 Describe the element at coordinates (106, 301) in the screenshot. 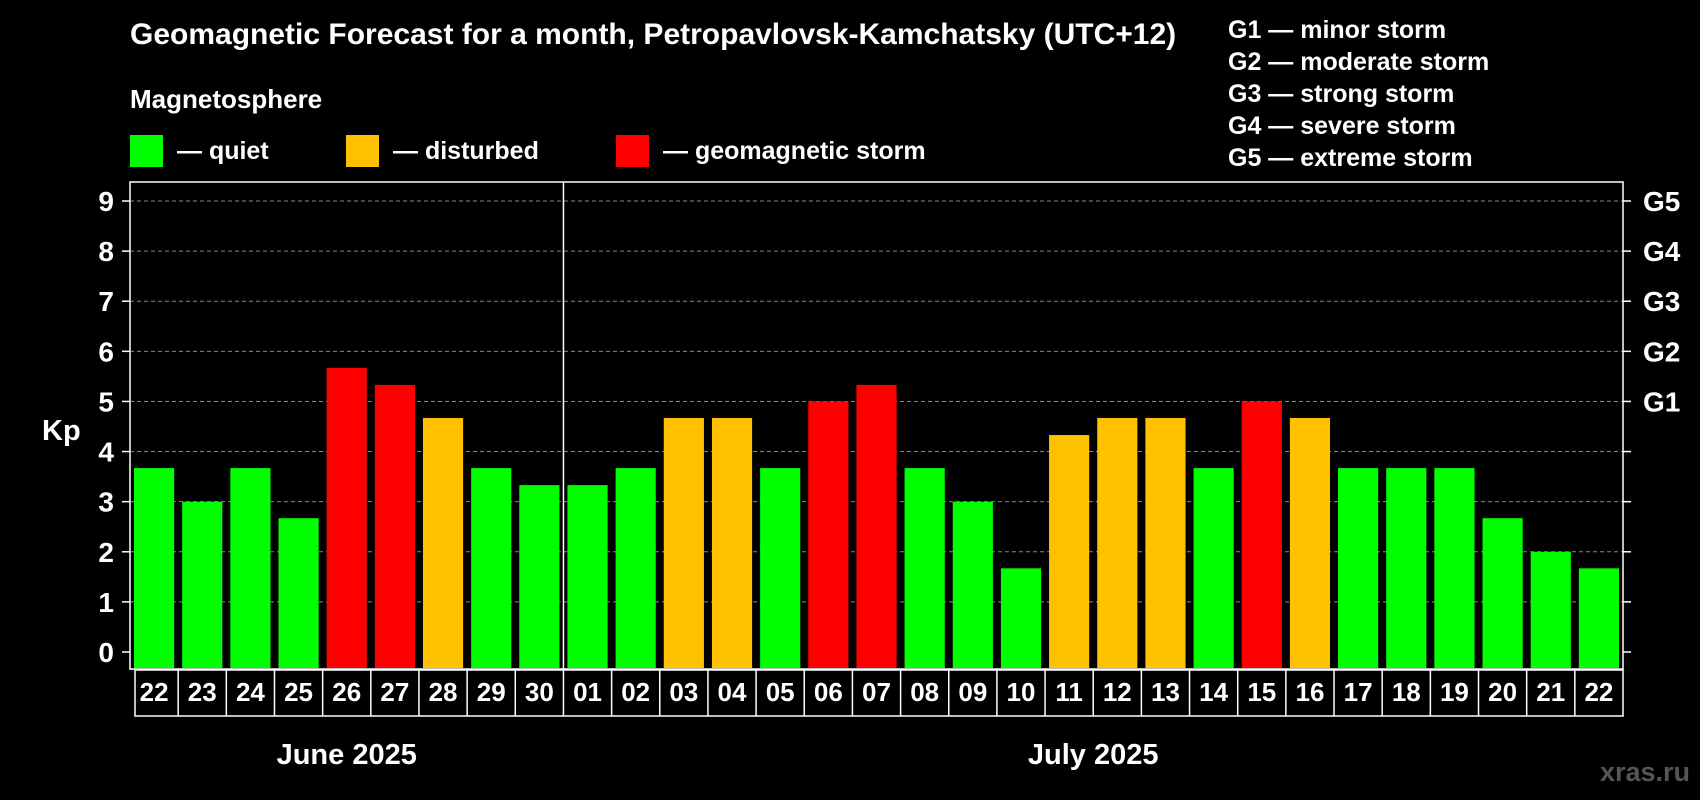

I see `y-tick-label: 7` at that location.